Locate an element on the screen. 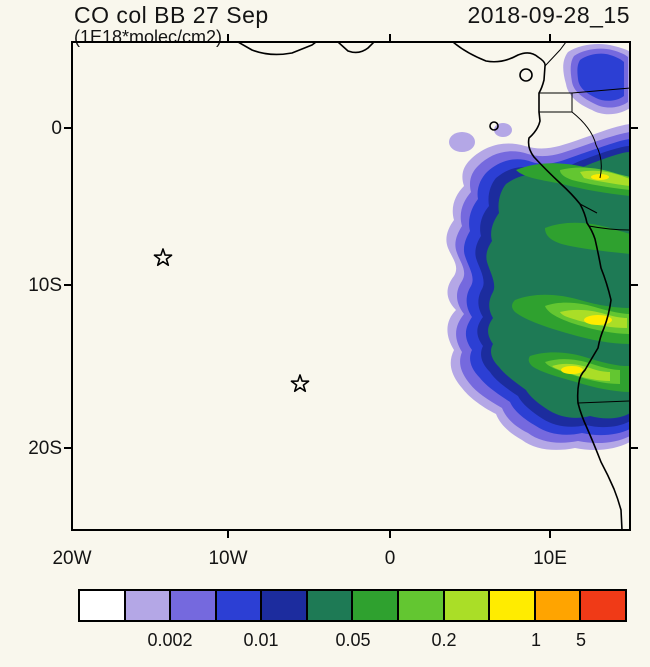 This screenshot has width=650, height=667. colorbar-label-0.01: 0.01 is located at coordinates (261, 640).